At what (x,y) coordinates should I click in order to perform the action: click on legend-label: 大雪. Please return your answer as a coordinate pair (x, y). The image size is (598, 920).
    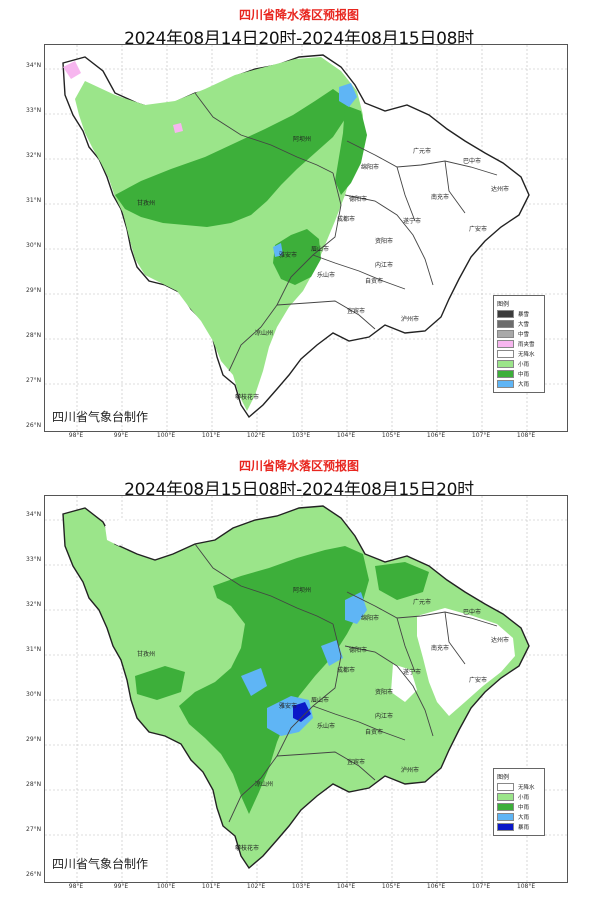
    Looking at the image, I should click on (524, 325).